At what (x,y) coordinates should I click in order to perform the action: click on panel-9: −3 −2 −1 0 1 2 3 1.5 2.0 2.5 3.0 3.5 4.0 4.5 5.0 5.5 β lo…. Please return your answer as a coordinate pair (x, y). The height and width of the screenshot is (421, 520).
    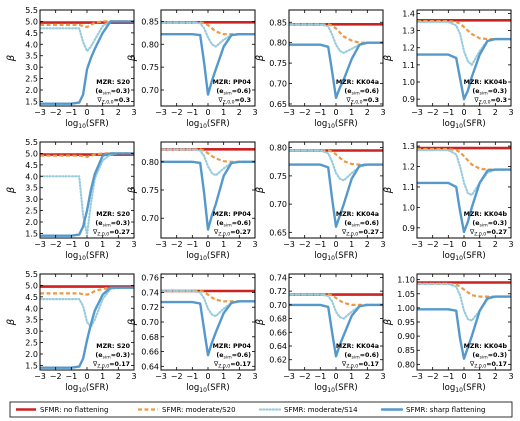
    Looking at the image, I should click on (71, 332).